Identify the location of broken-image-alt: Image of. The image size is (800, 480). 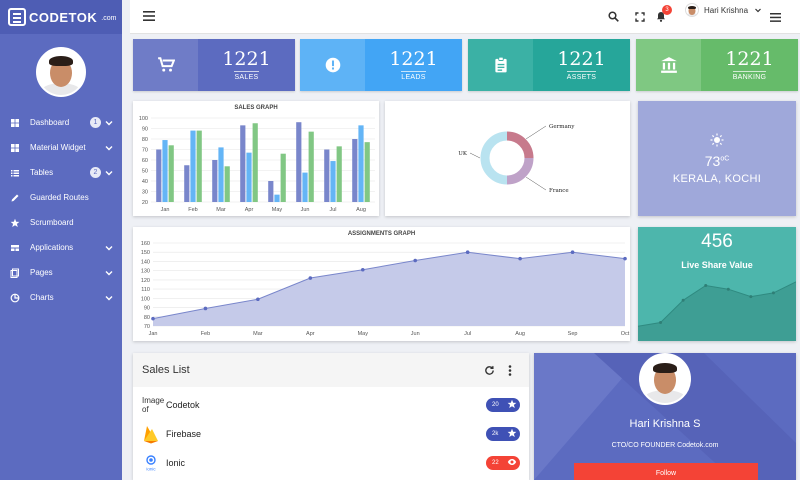
(153, 405).